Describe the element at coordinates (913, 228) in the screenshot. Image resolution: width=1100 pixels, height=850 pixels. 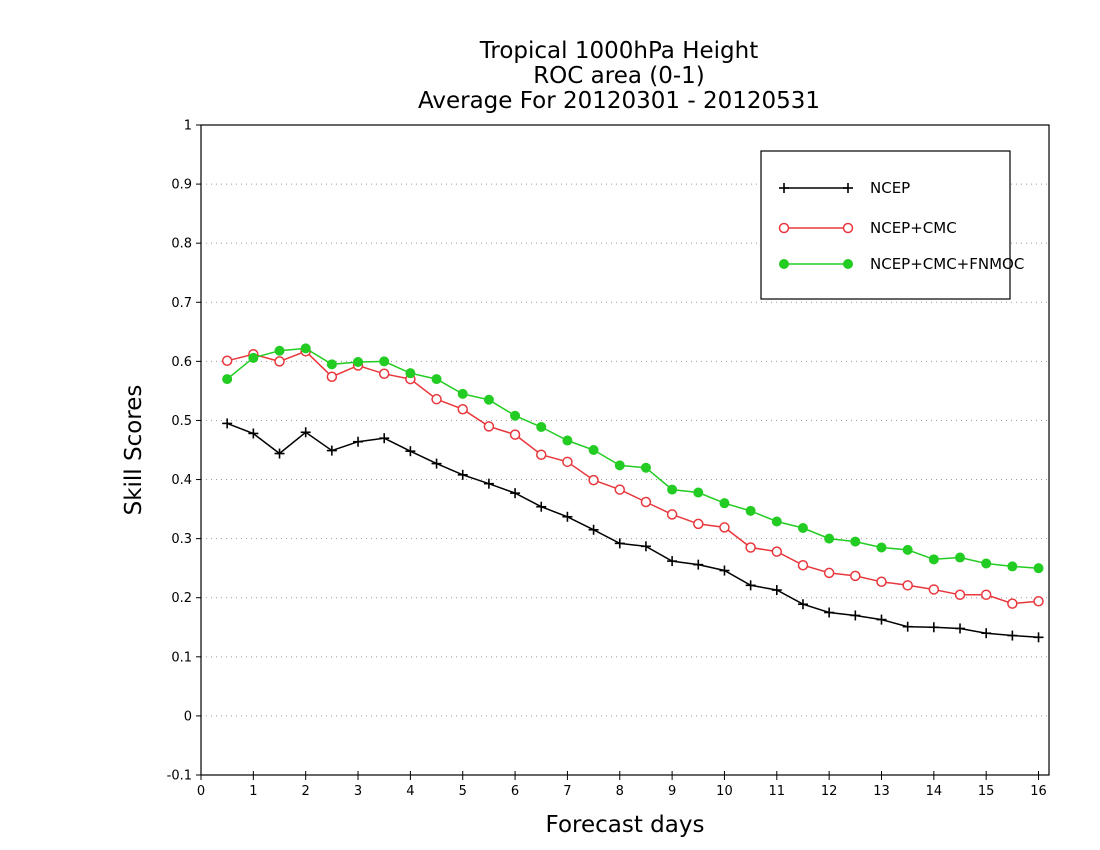
I see `legend-label: NCEP+CMC` at that location.